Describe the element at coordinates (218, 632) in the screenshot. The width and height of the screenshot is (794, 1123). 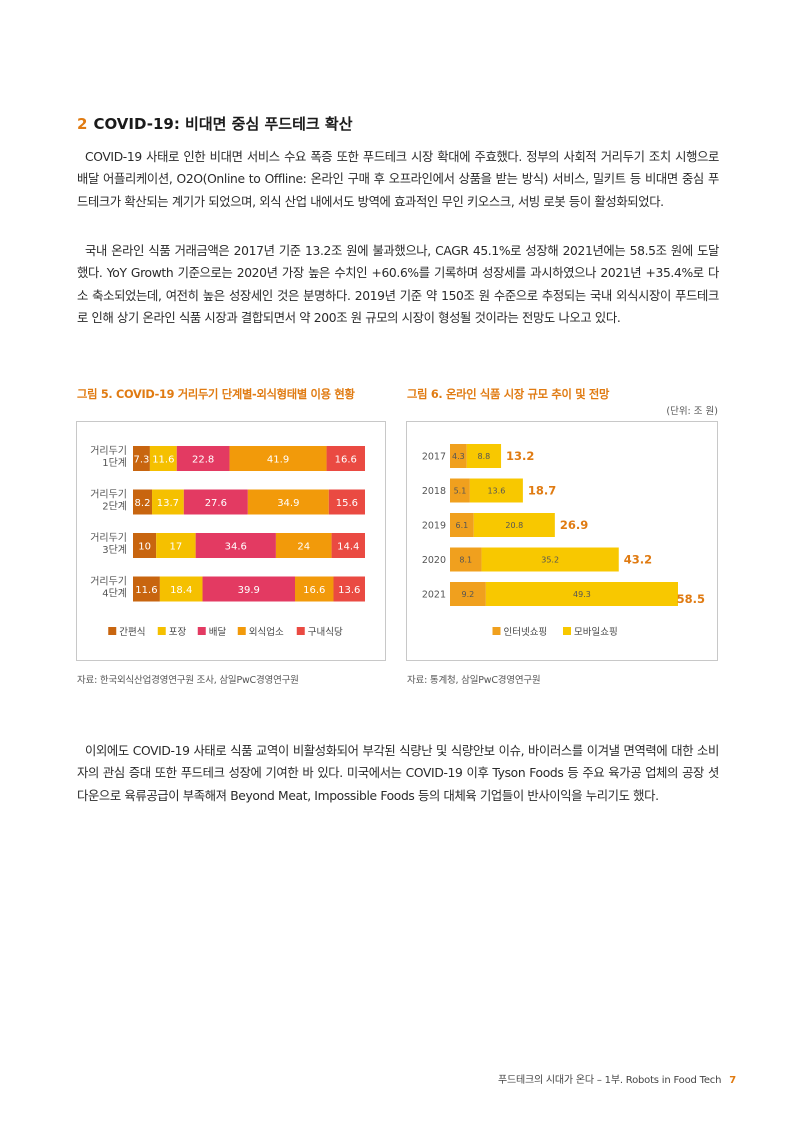
I see `fig5-legend-label: 배달` at that location.